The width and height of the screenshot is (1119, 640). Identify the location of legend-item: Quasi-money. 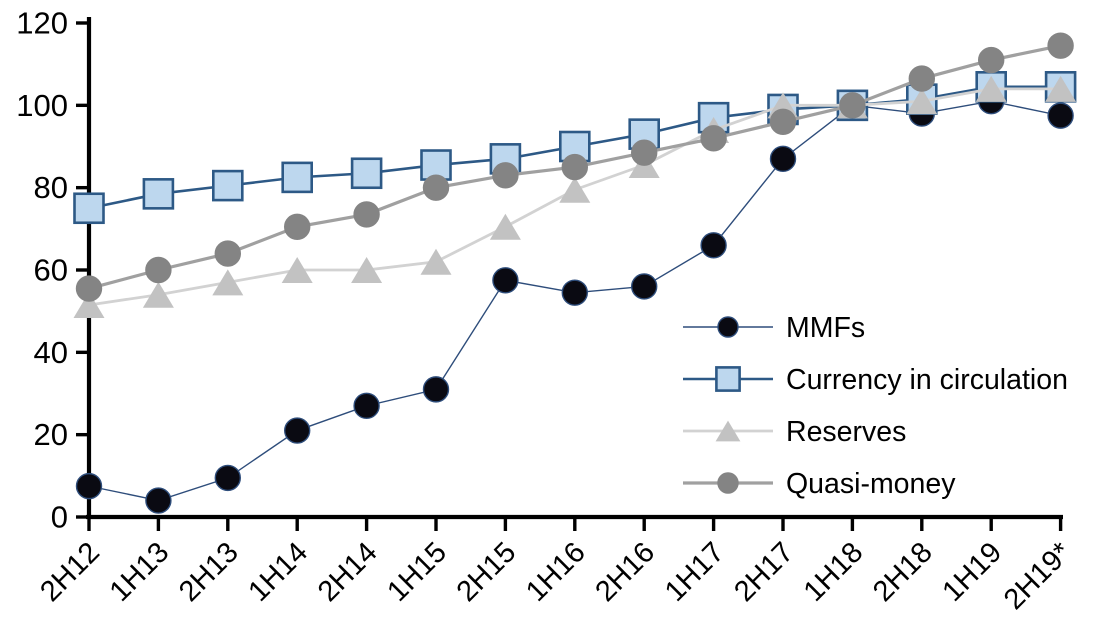
(819, 484).